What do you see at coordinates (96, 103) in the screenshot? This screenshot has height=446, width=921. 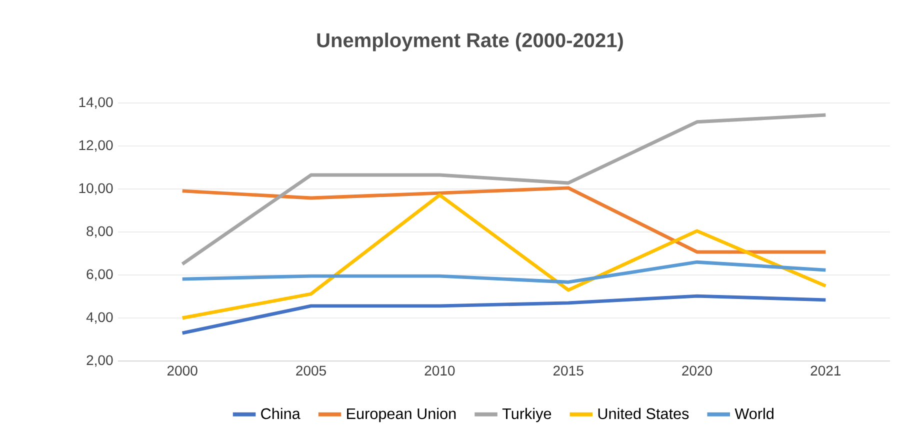 I see `y-tick-label: 14,00` at bounding box center [96, 103].